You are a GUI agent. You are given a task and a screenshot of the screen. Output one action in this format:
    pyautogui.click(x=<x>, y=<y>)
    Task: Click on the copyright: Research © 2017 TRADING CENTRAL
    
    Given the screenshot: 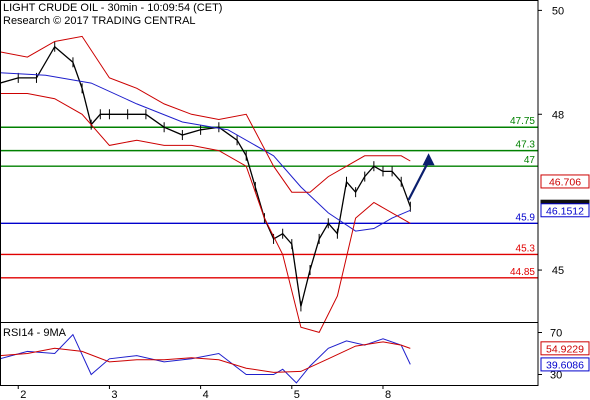 What is the action you would take?
    pyautogui.click(x=99, y=21)
    